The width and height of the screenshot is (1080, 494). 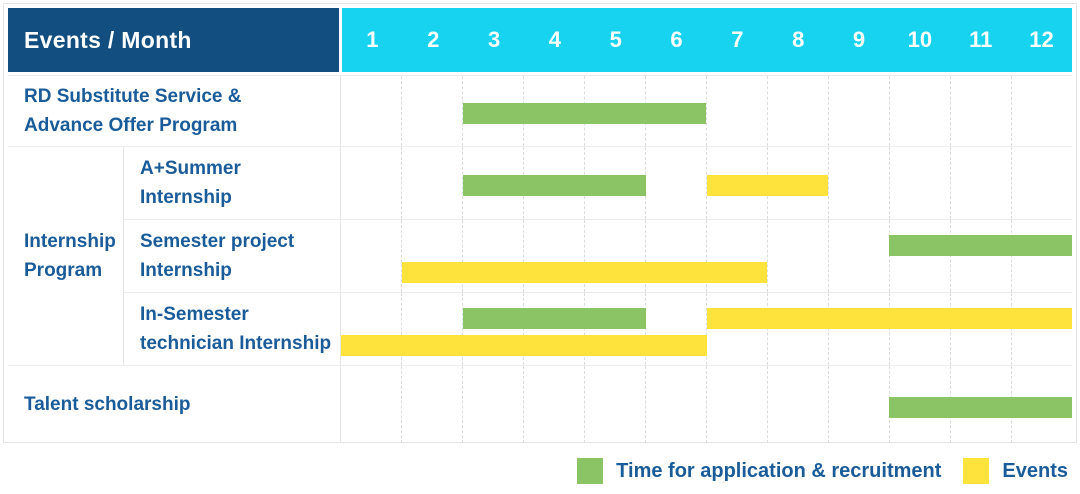 What do you see at coordinates (174, 404) in the screenshot?
I see `row-label: Talent scholarship` at bounding box center [174, 404].